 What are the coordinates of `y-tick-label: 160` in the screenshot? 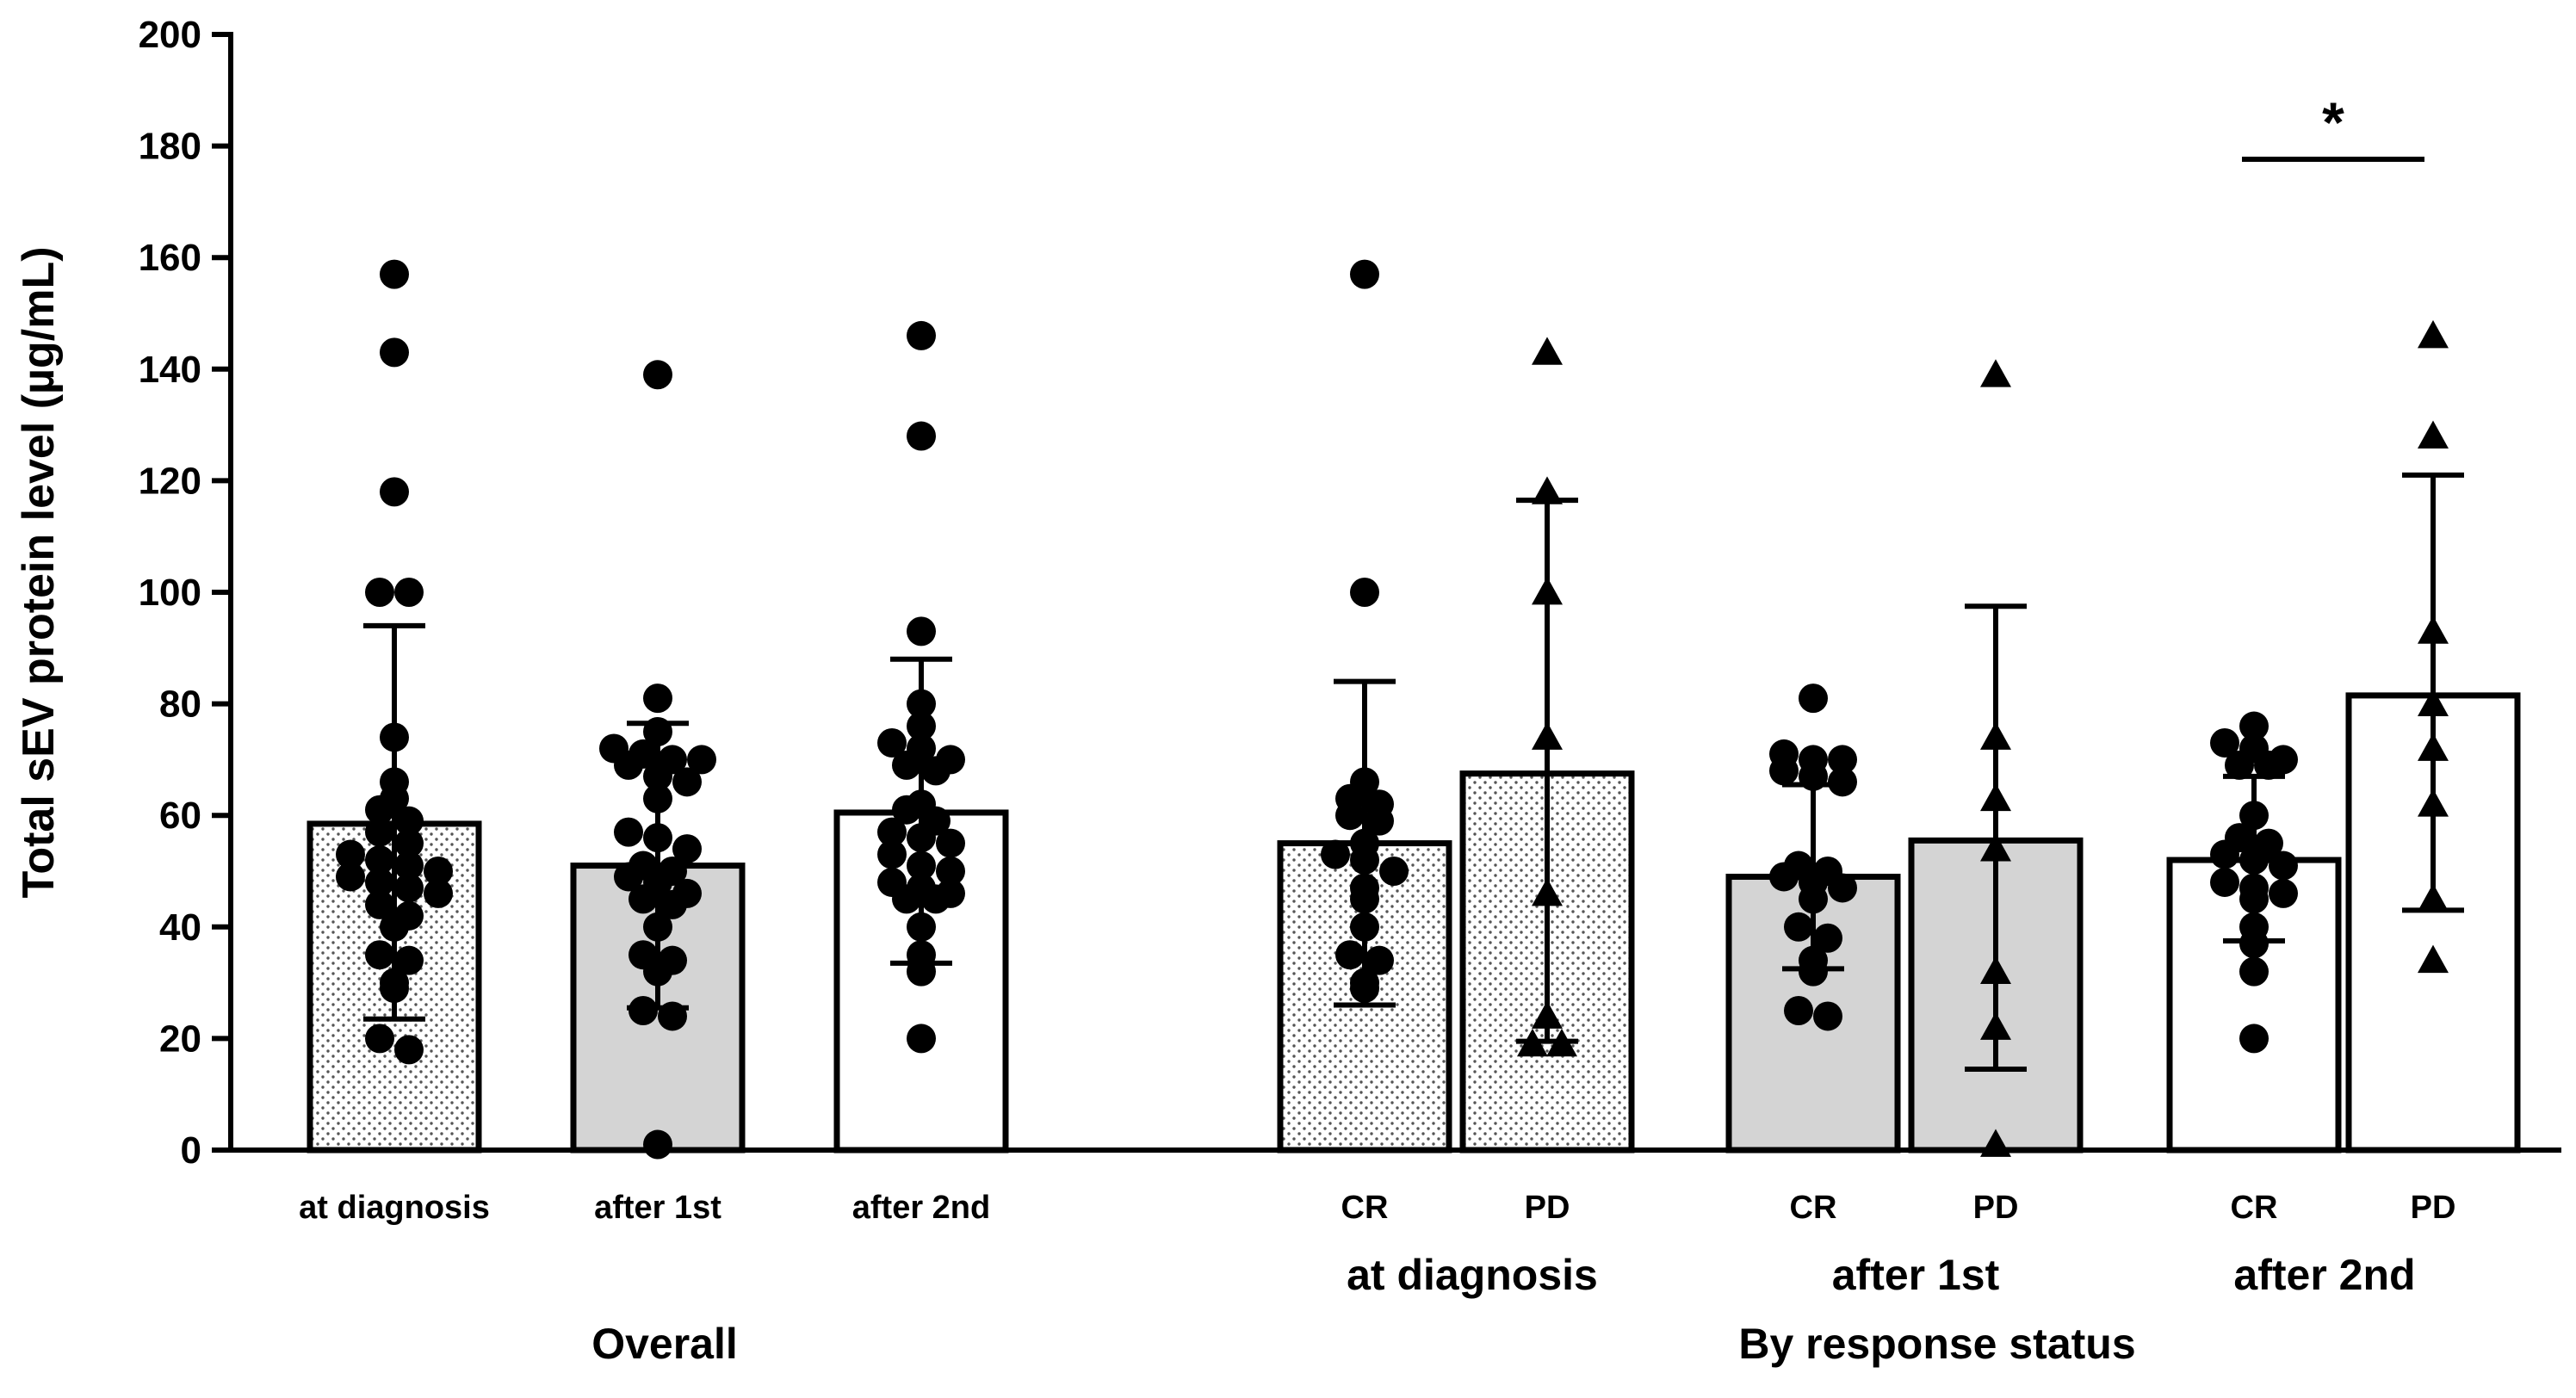 It's located at (170, 258).